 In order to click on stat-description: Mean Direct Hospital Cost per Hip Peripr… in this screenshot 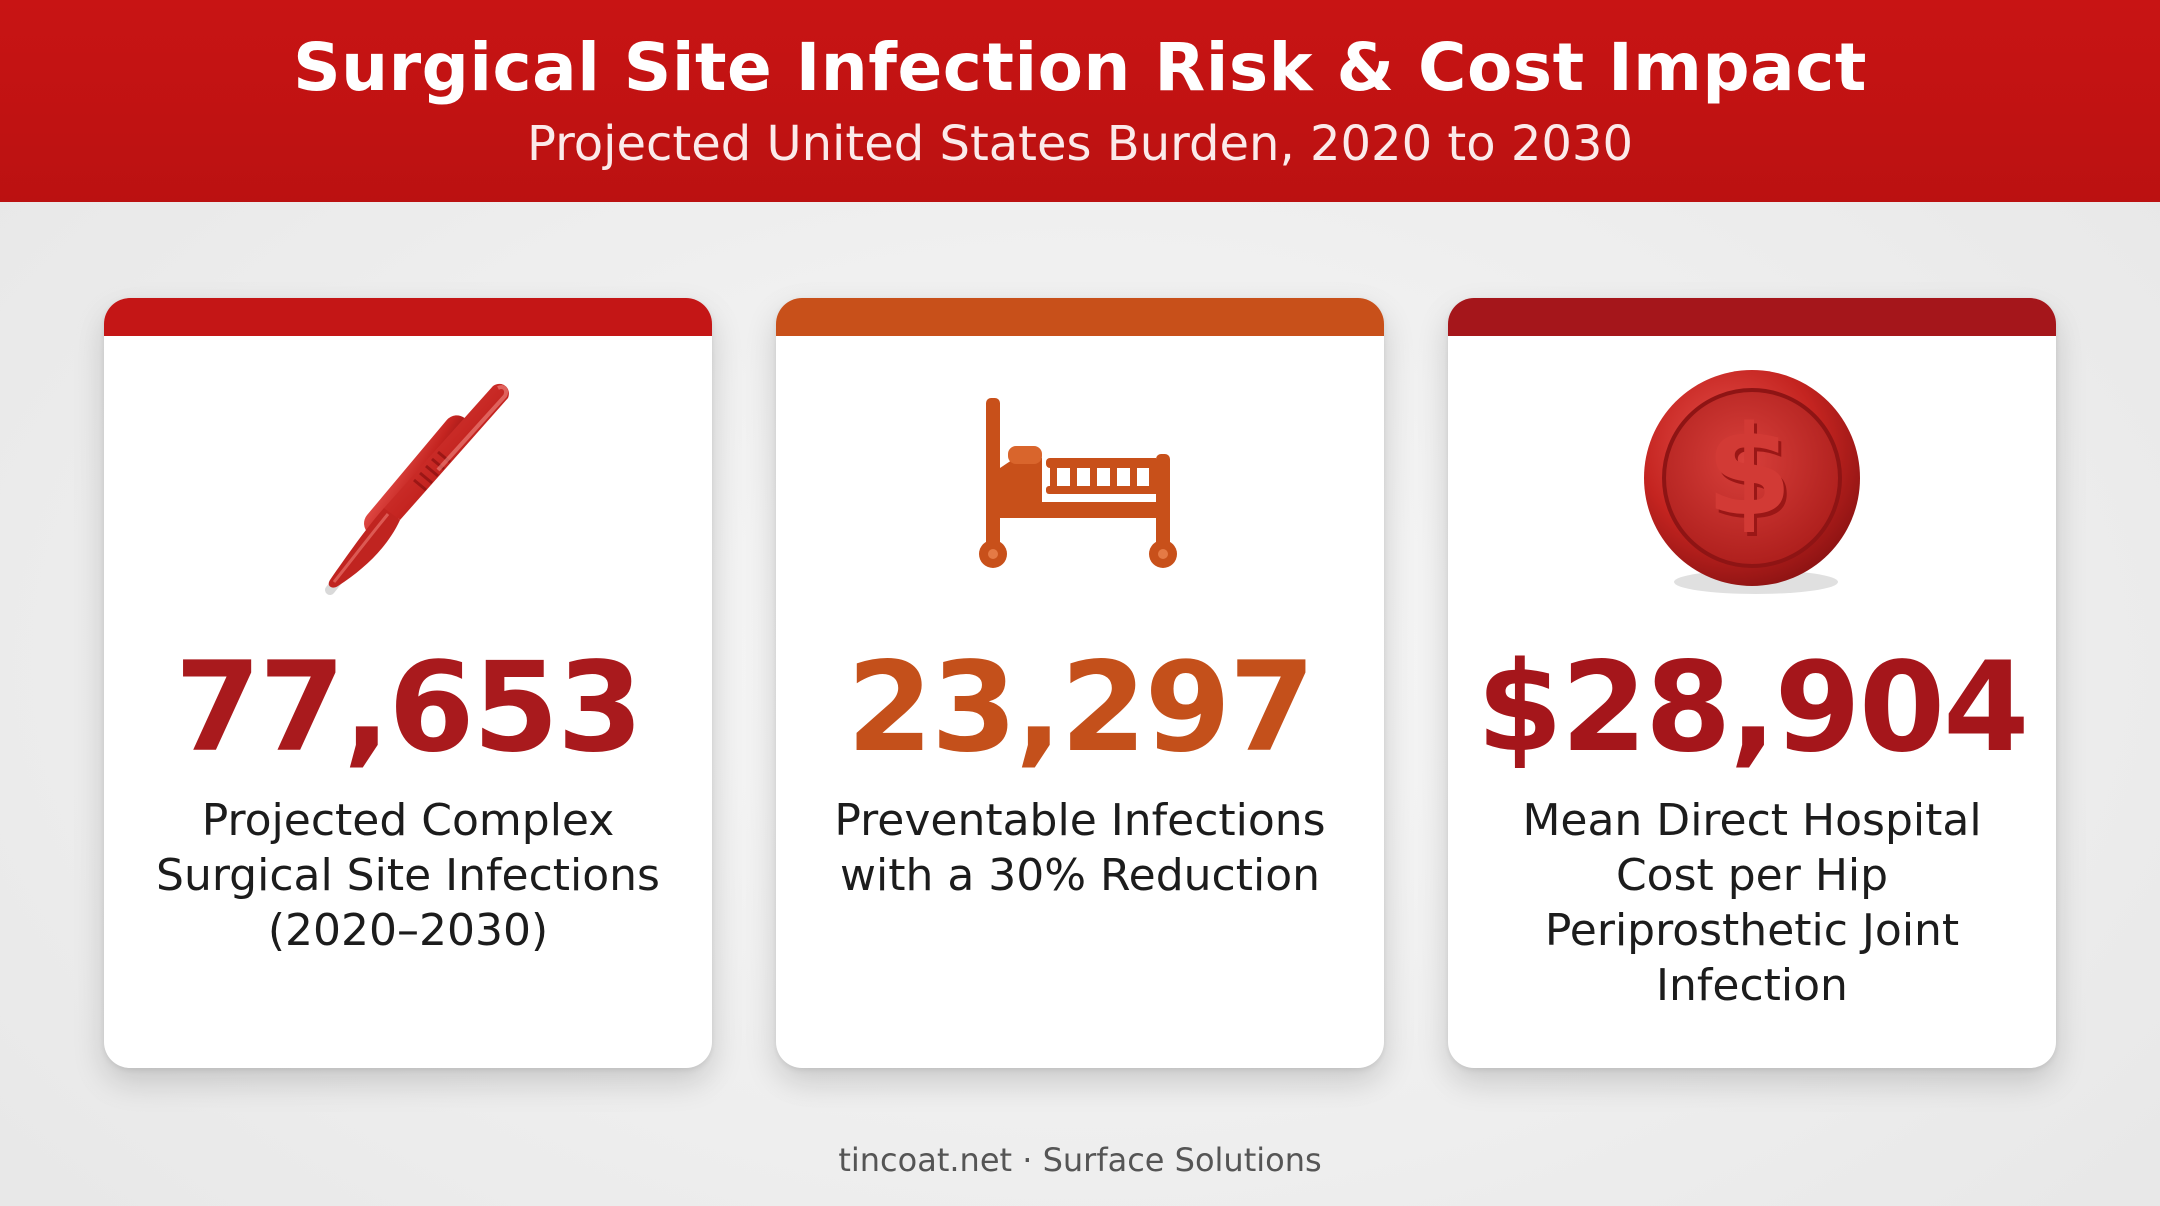, I will do `click(1752, 903)`.